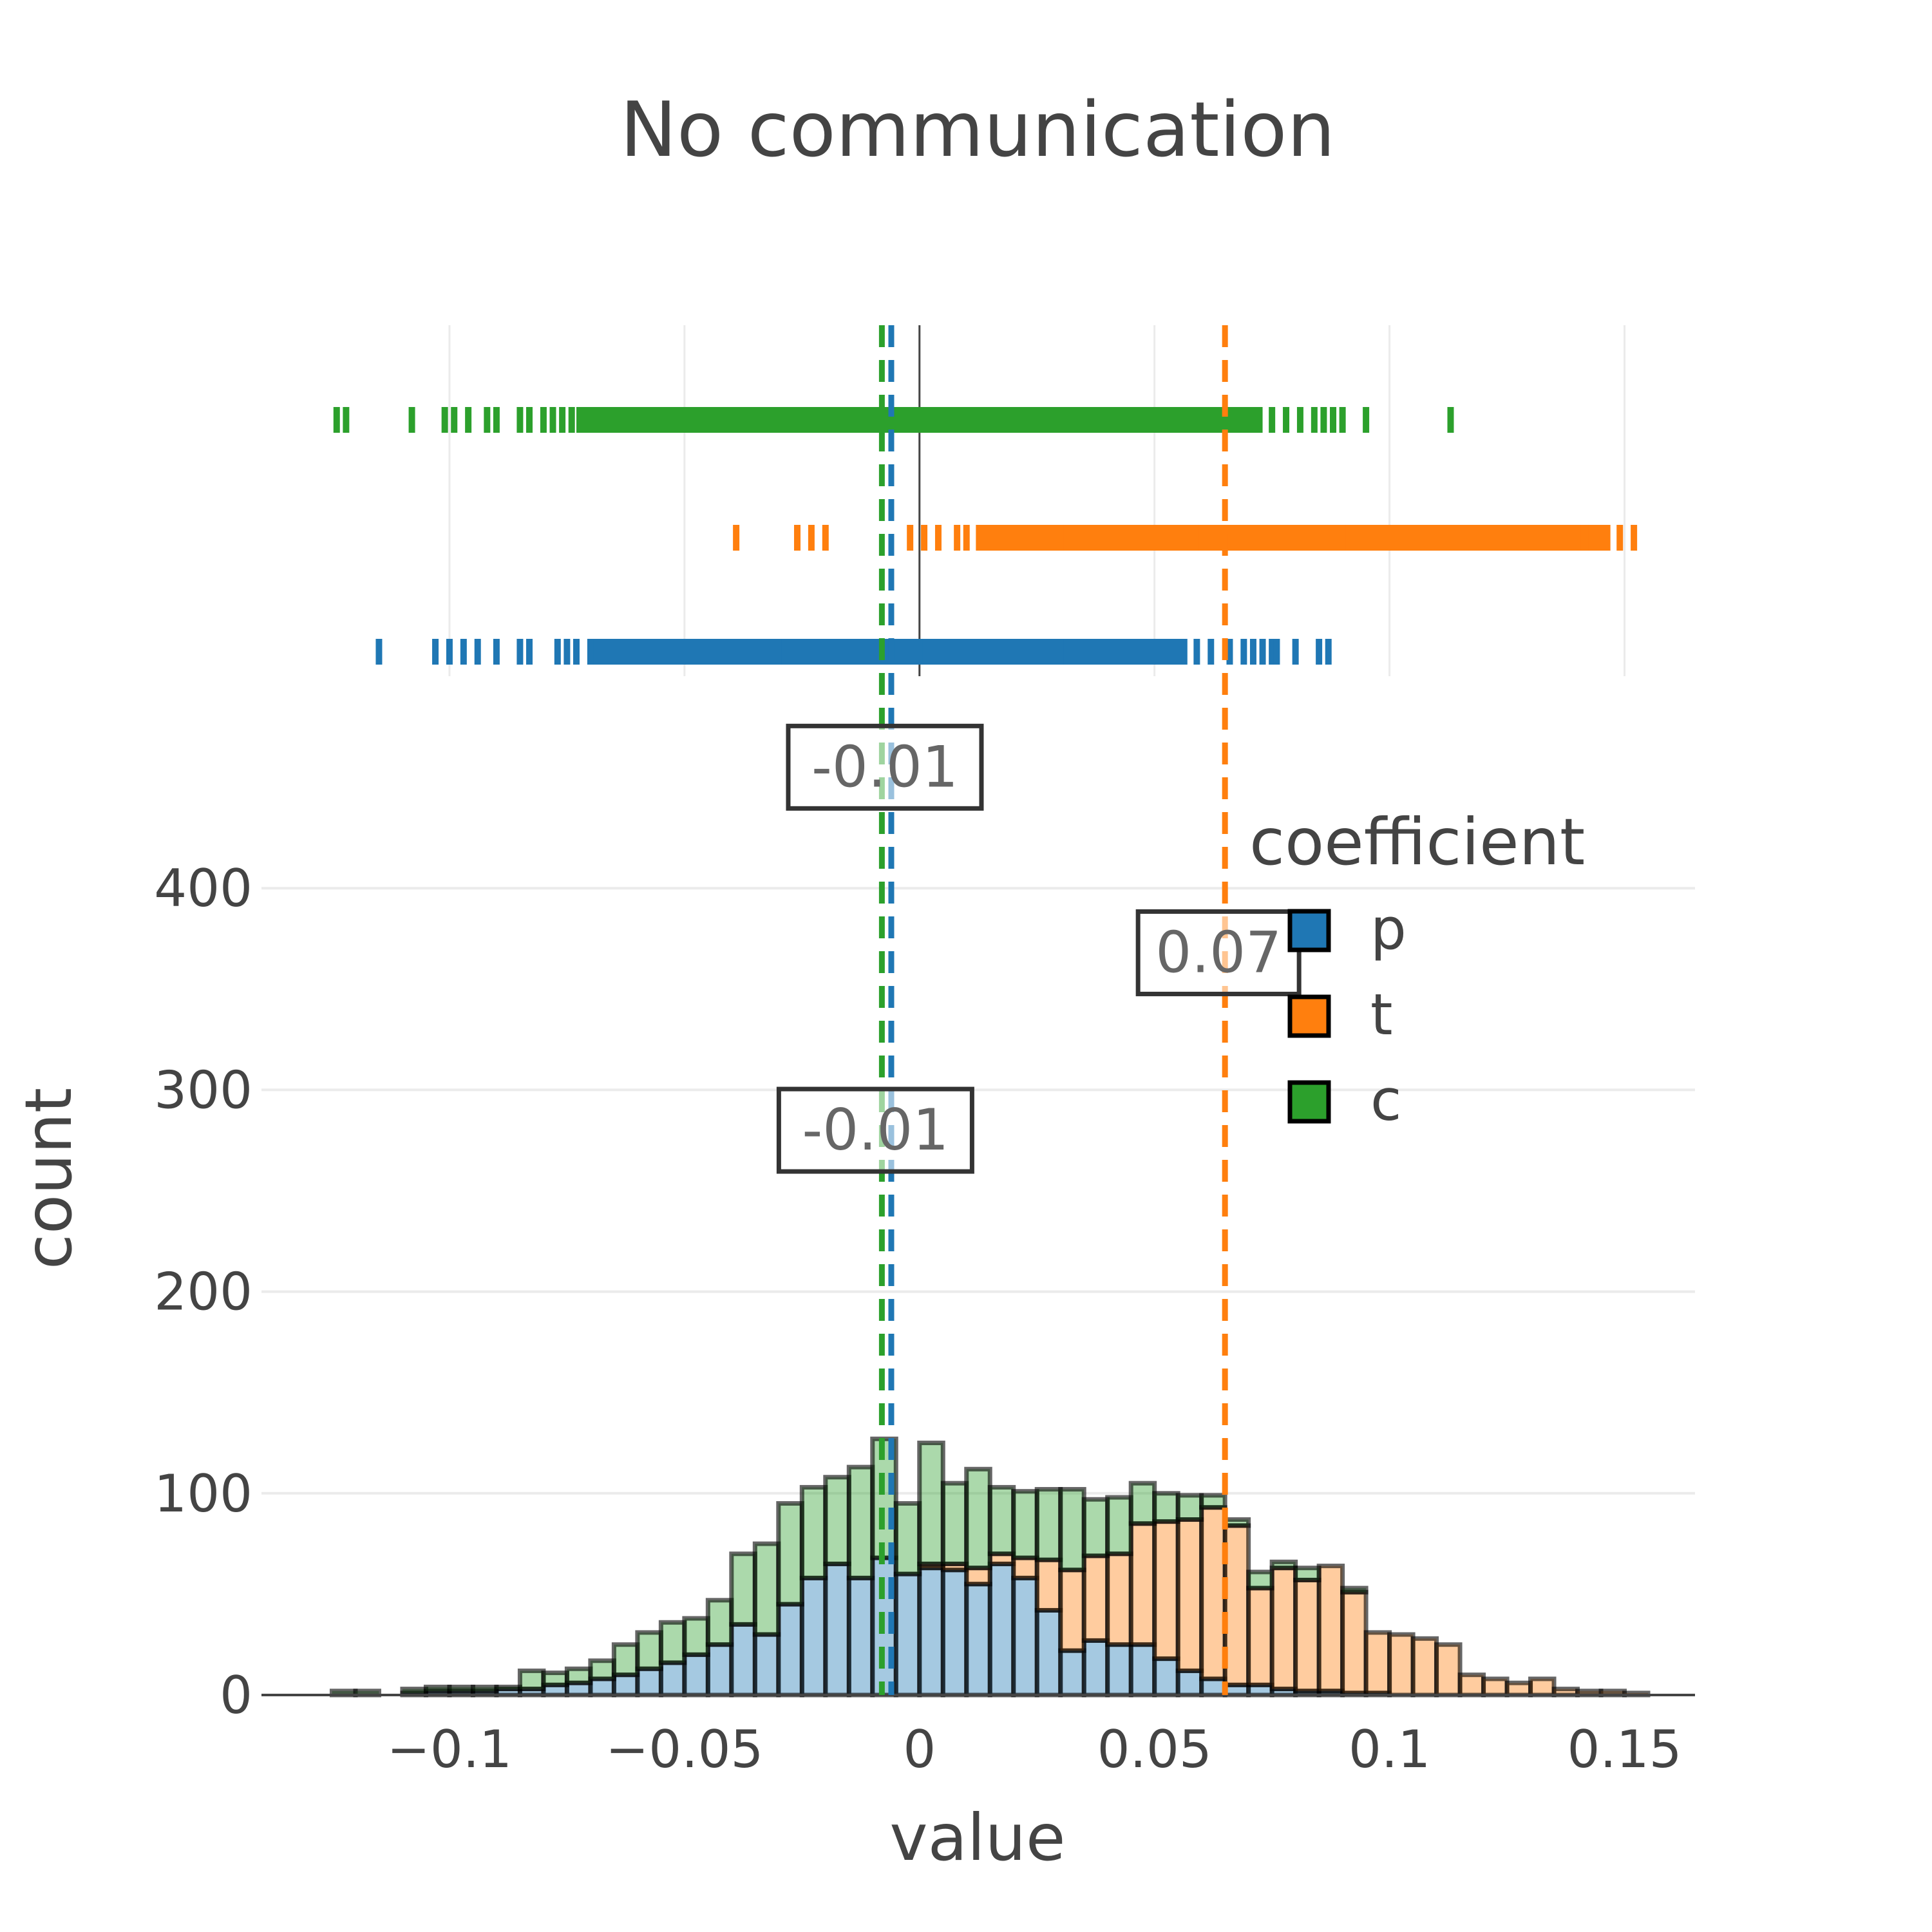  Describe the element at coordinates (875, 1130) in the screenshot. I see `mean-label-box-c` at that location.